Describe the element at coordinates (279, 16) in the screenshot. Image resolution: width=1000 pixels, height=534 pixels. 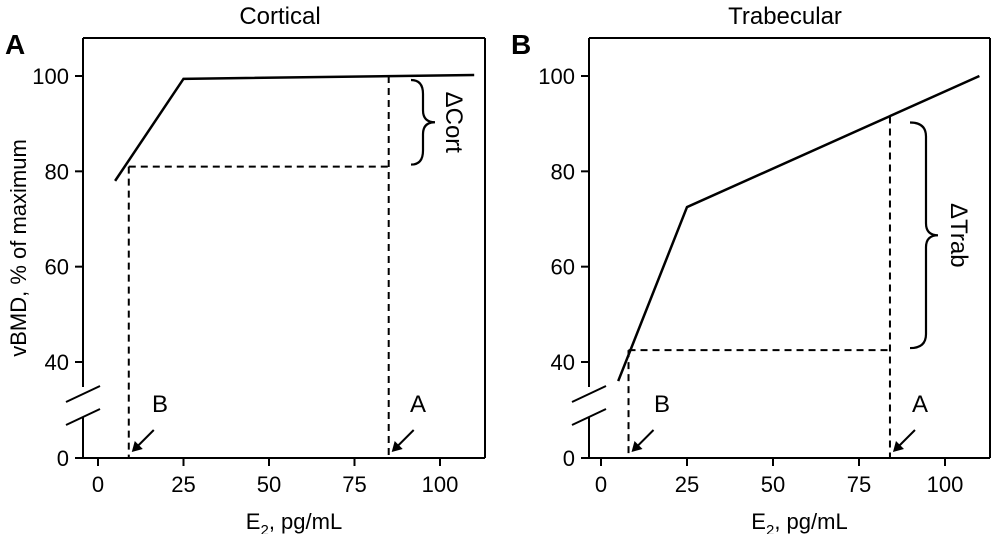
I see `chart-title: Cortical` at that location.